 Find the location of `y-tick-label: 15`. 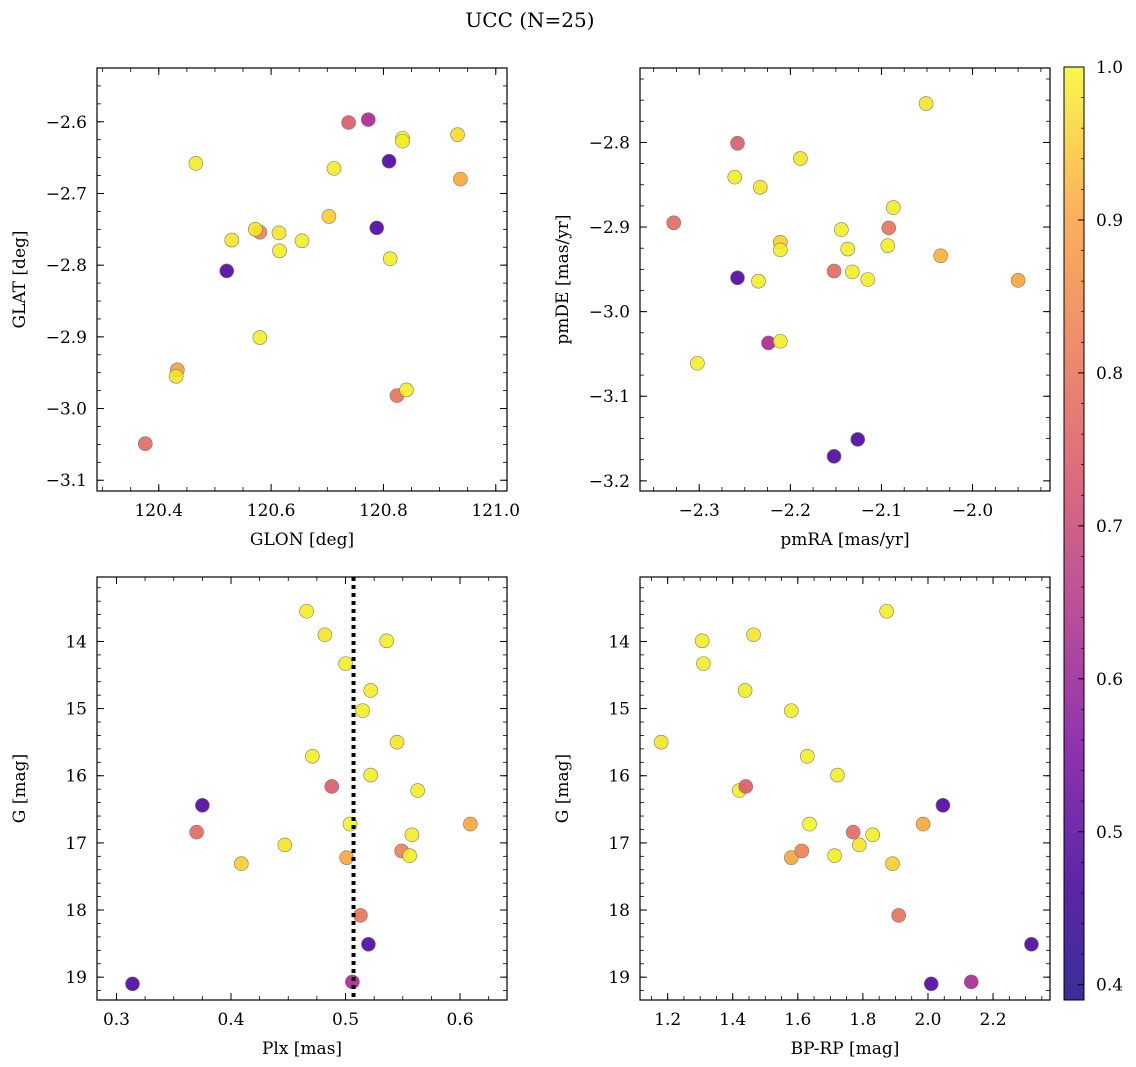

y-tick-label: 15 is located at coordinates (76, 710).